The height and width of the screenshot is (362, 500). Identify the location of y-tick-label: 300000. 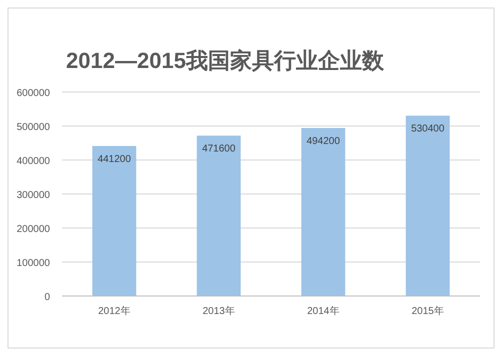
(33, 195).